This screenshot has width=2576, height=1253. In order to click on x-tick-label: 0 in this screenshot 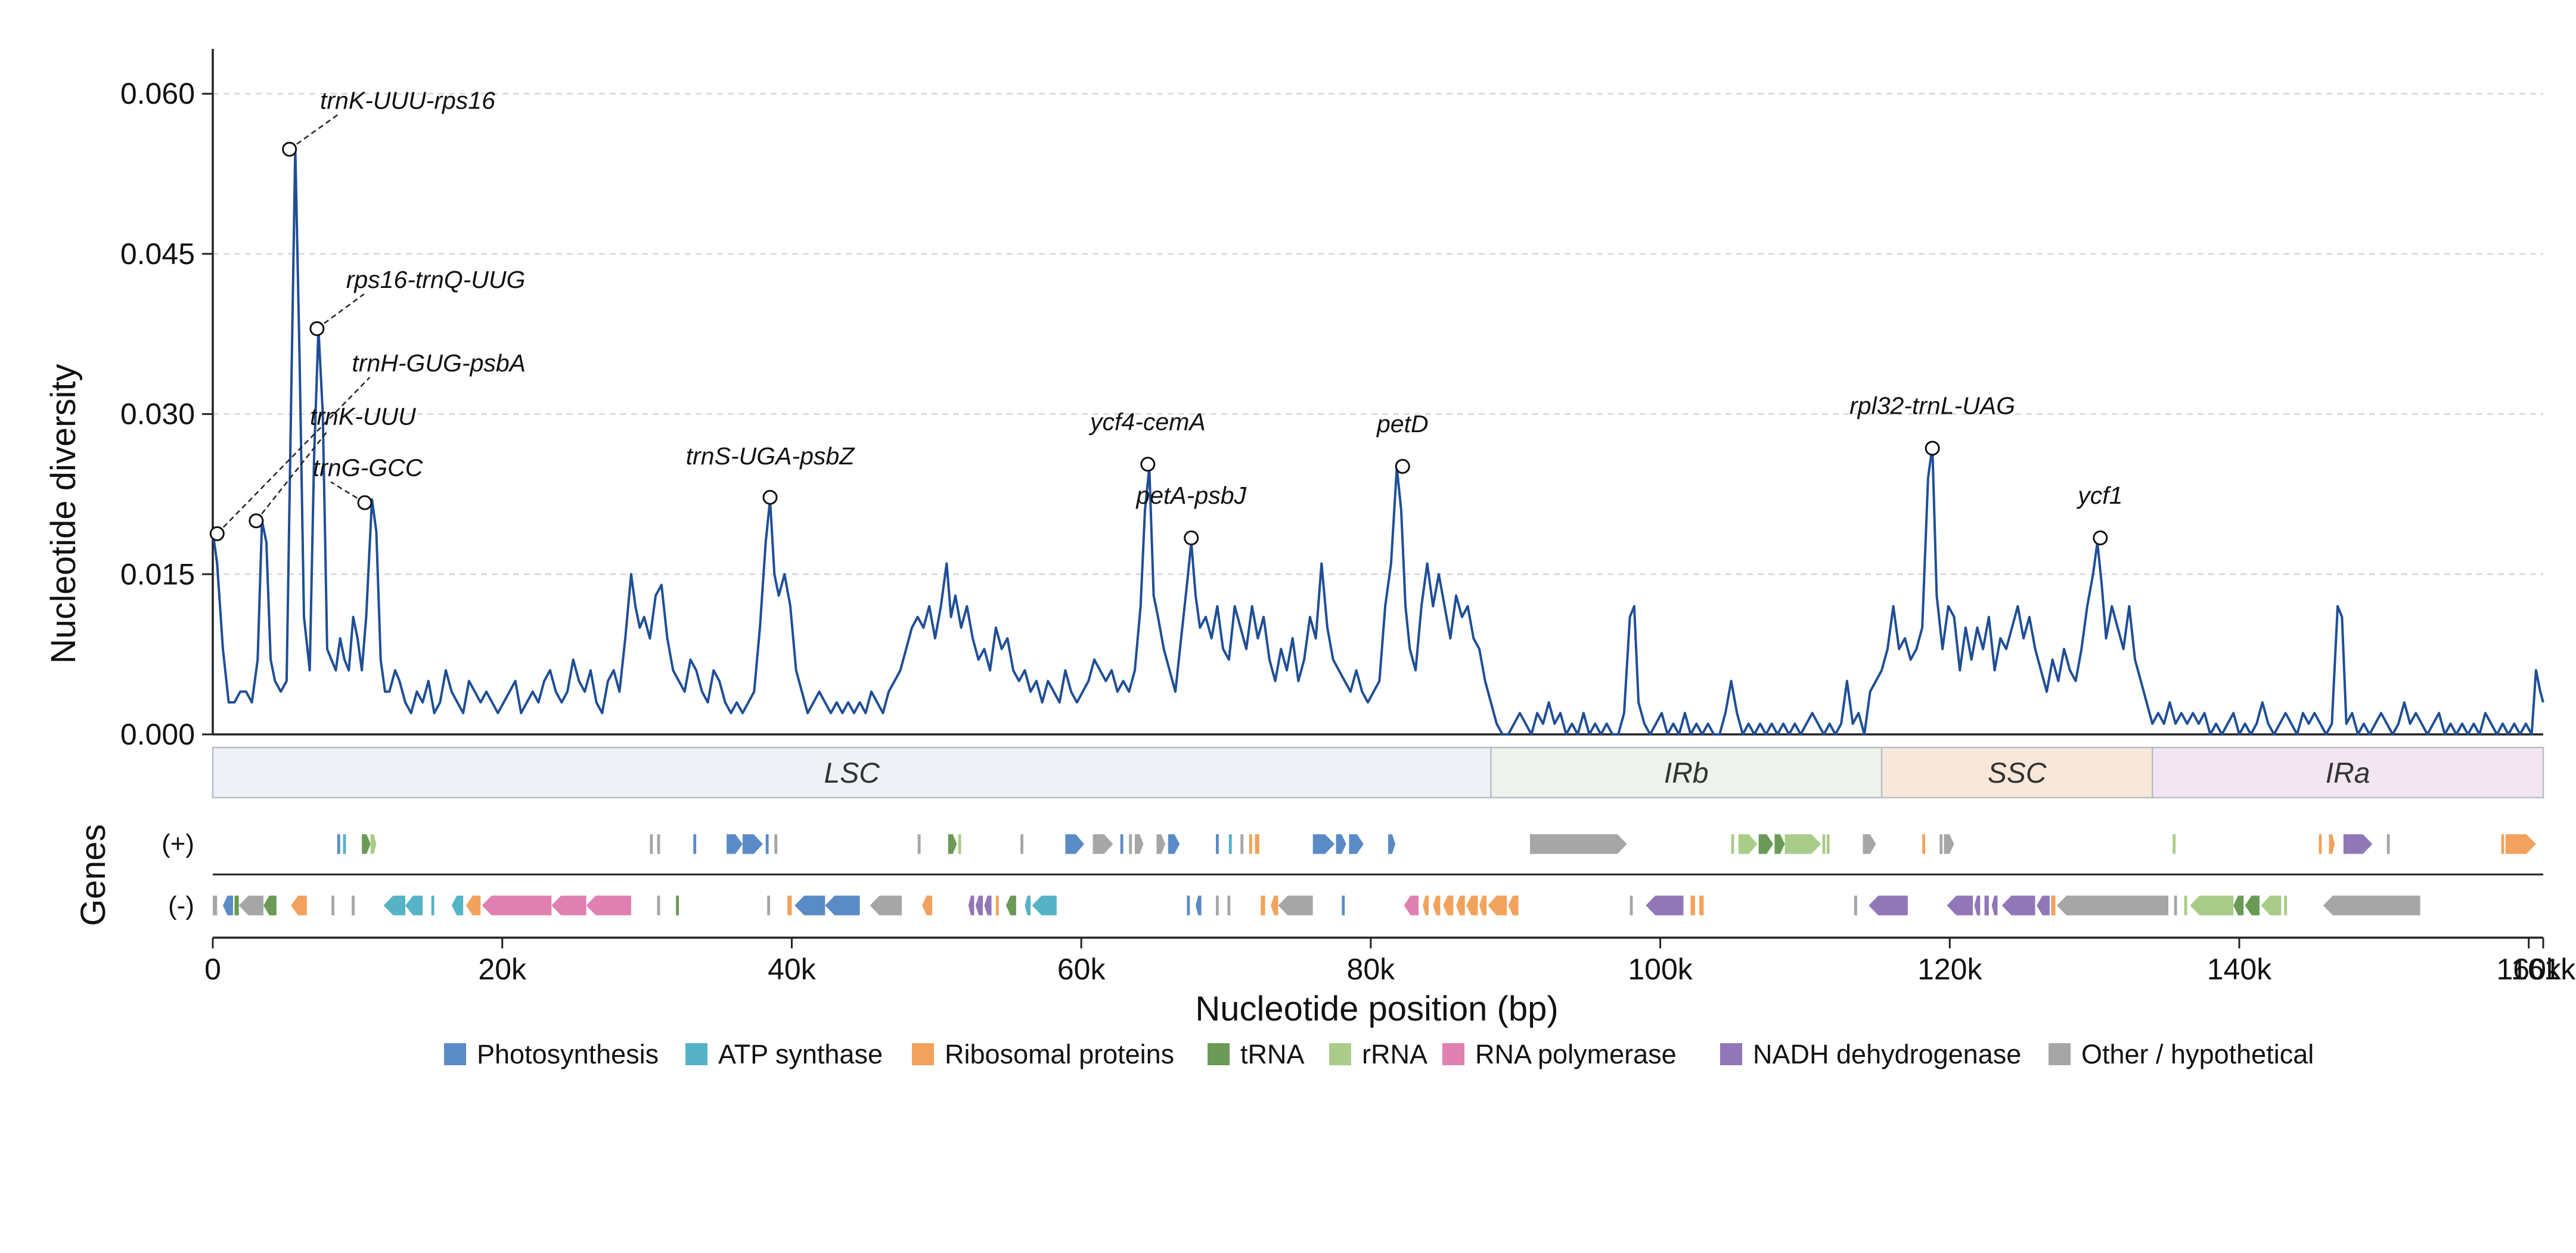, I will do `click(213, 969)`.